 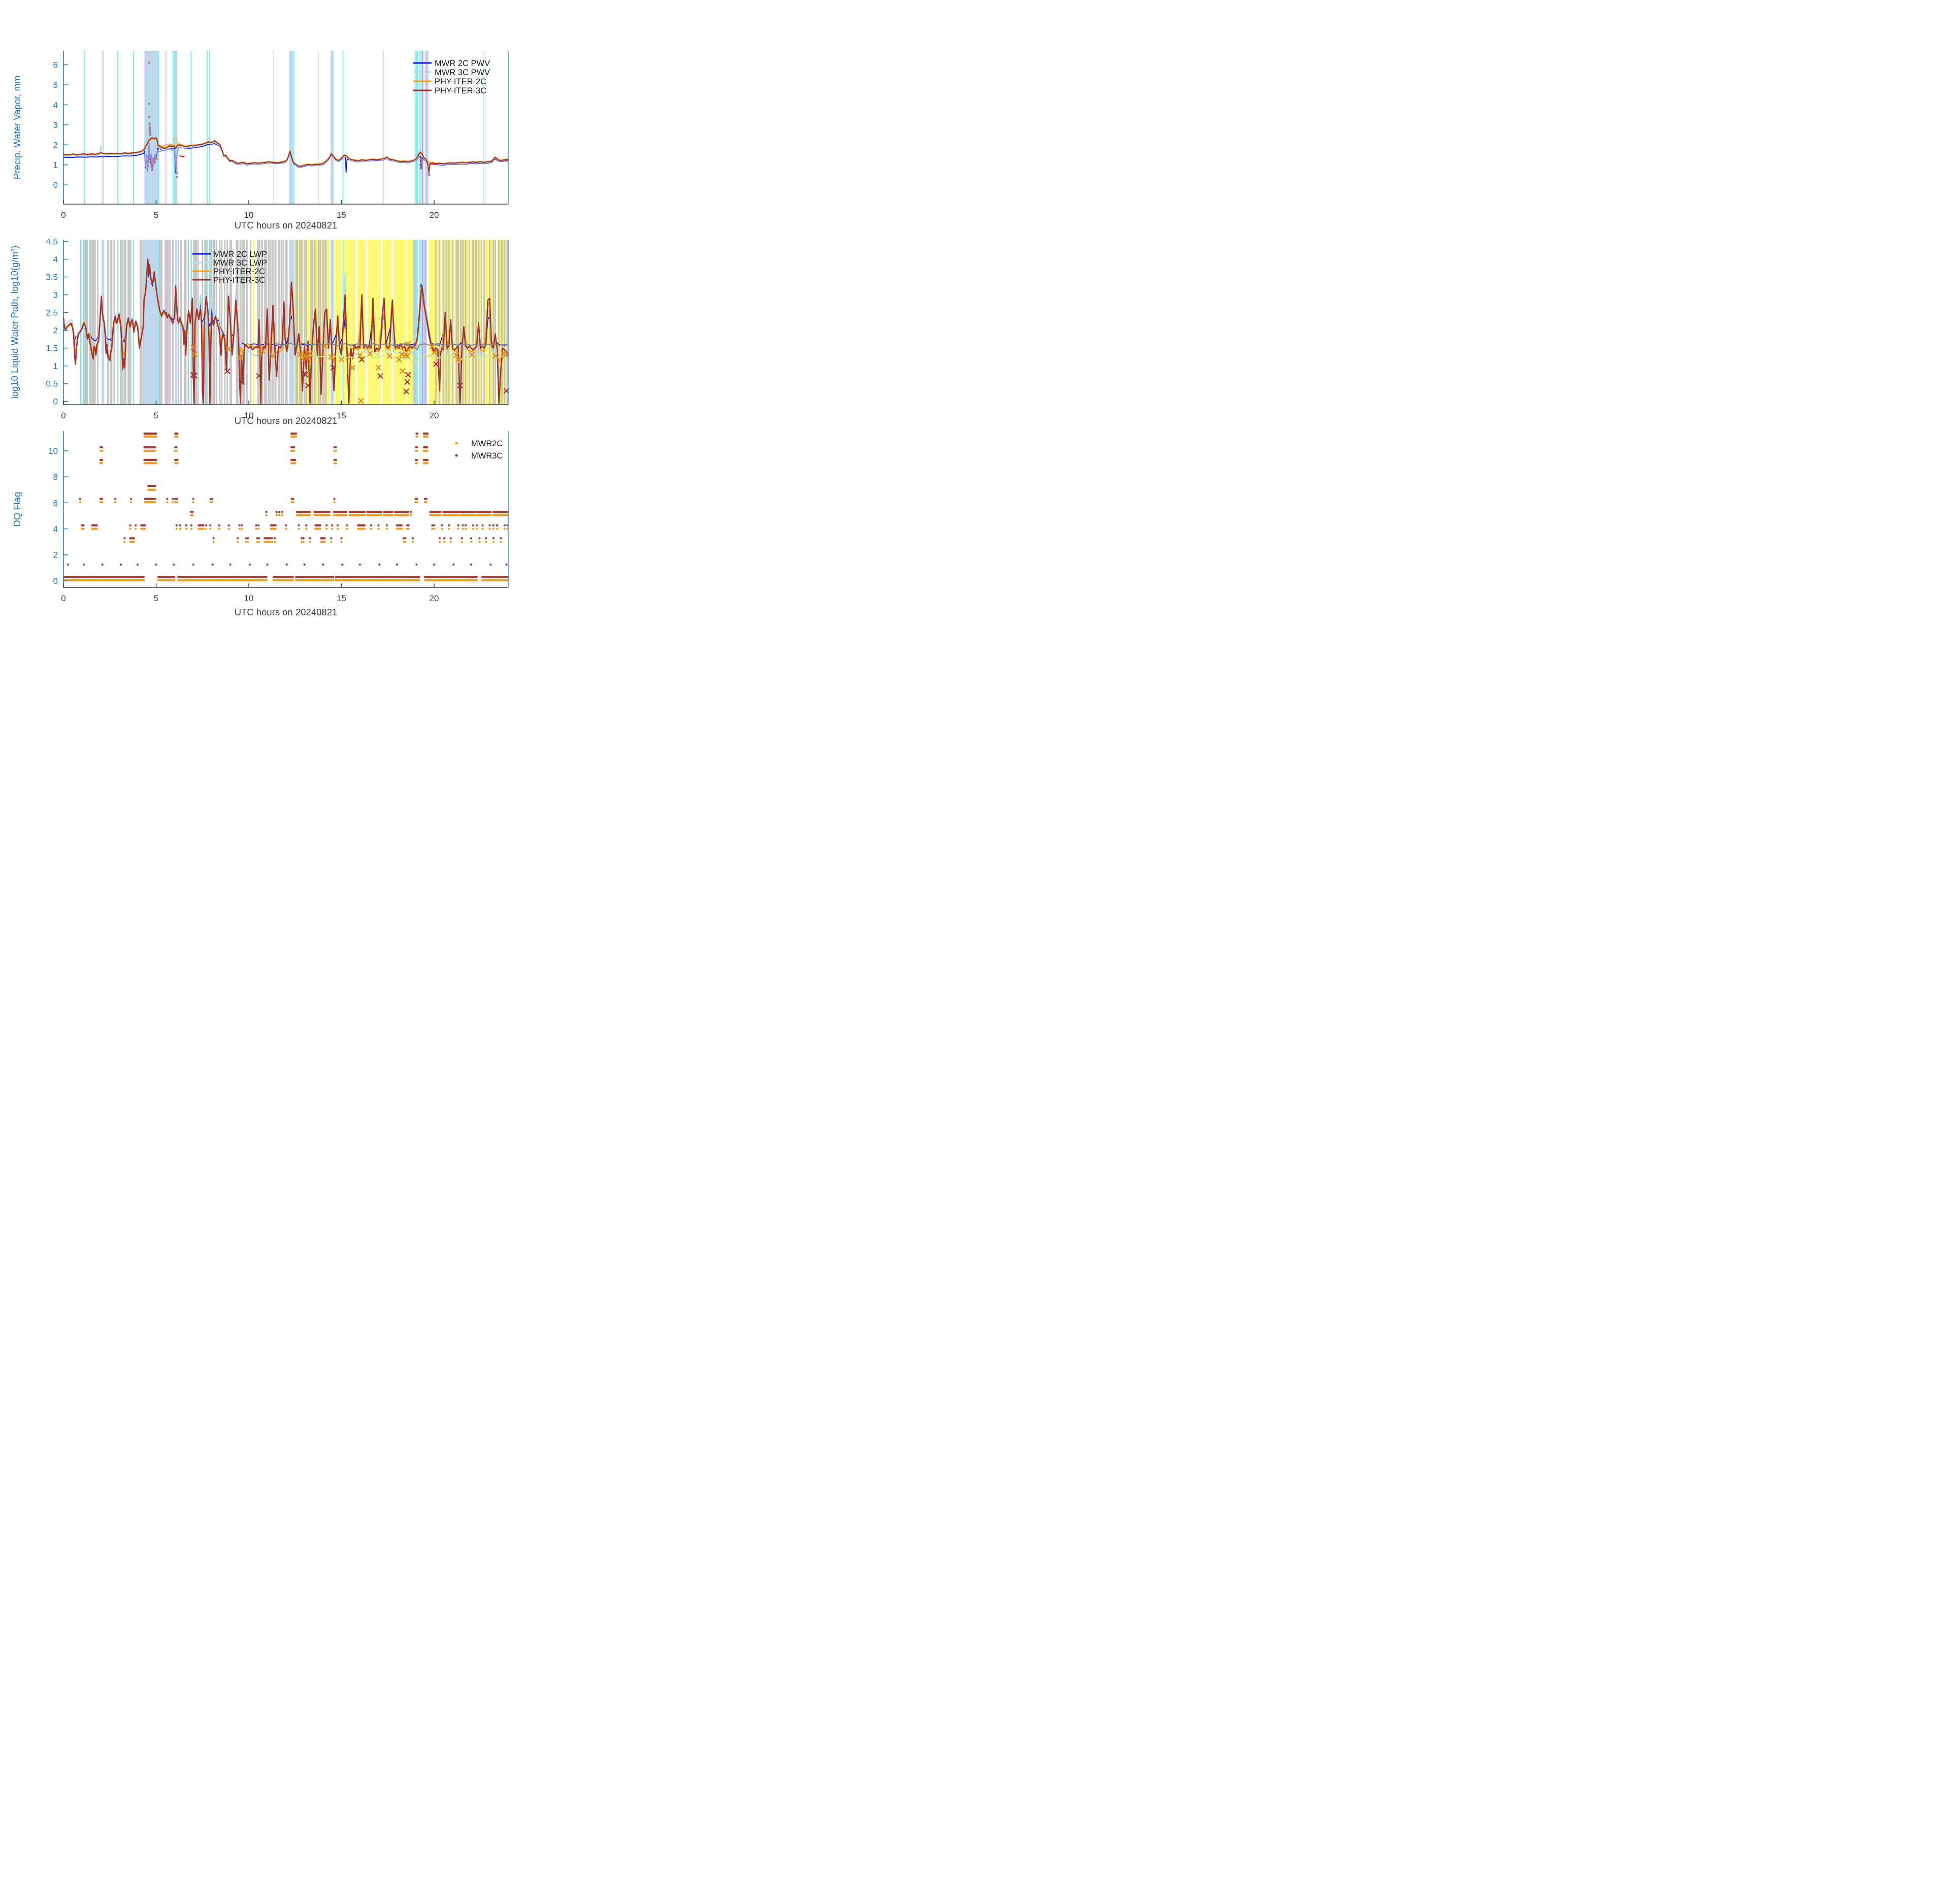 What do you see at coordinates (240, 255) in the screenshot?
I see `legend-label: MWR 2C LWP` at bounding box center [240, 255].